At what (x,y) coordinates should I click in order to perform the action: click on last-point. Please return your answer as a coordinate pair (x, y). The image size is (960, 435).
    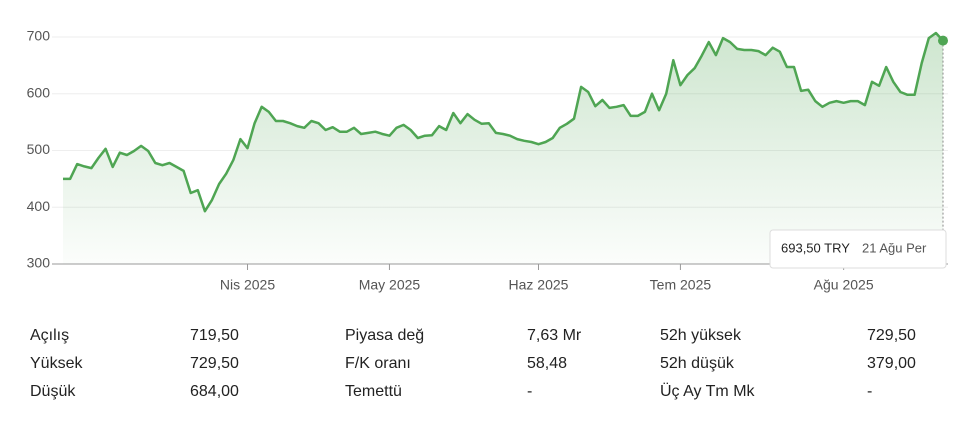
    Looking at the image, I should click on (943, 40).